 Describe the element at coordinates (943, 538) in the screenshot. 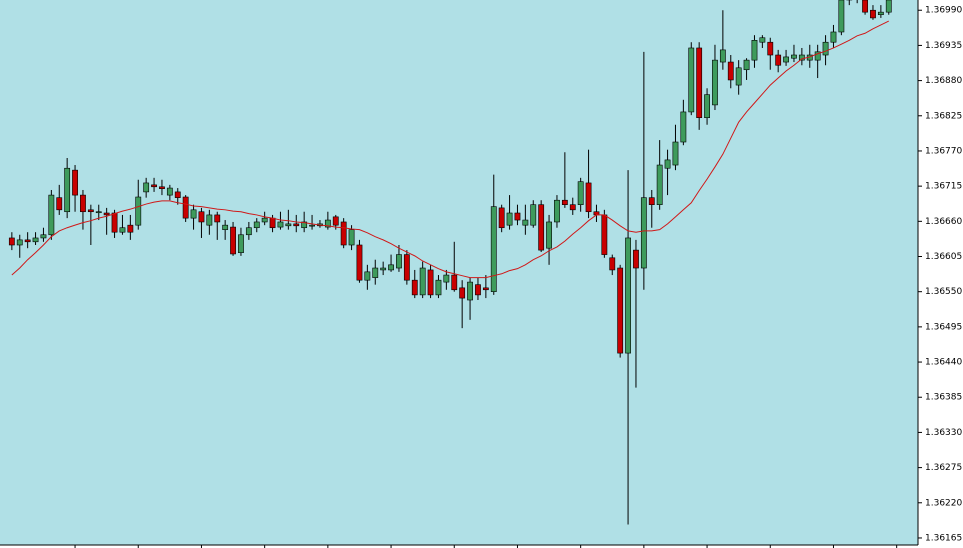

I see `y-tick-label: 1.36165` at that location.